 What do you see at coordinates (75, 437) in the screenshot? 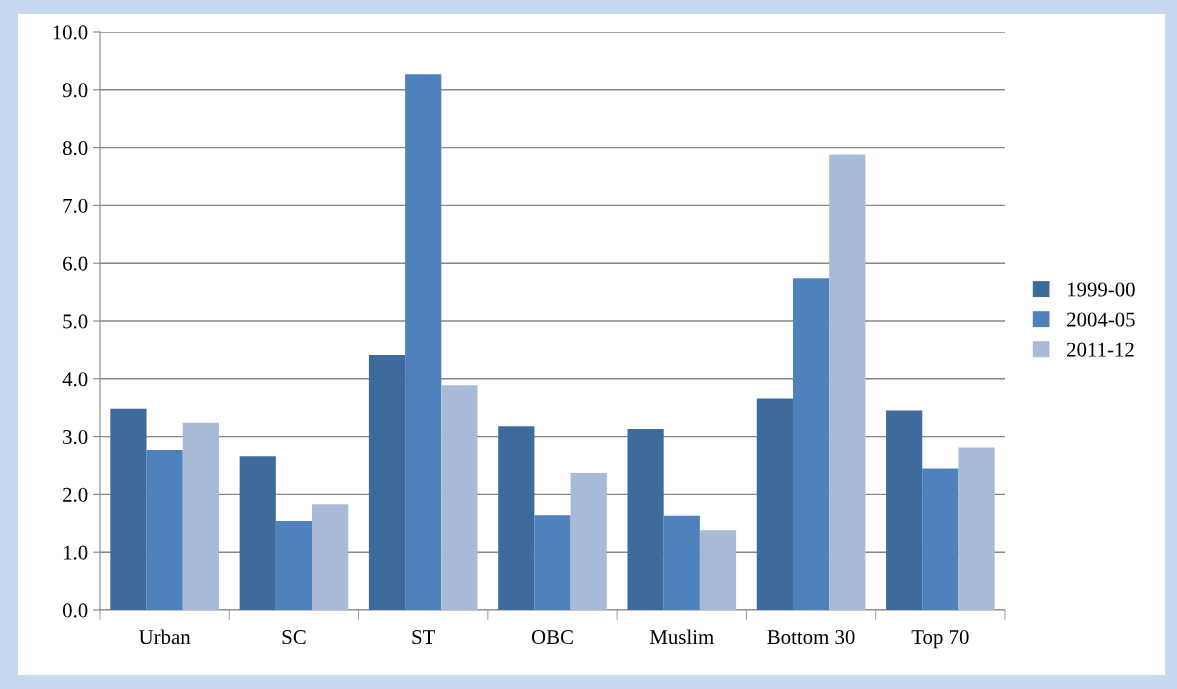
I see `y-tick-label: 3.0` at bounding box center [75, 437].